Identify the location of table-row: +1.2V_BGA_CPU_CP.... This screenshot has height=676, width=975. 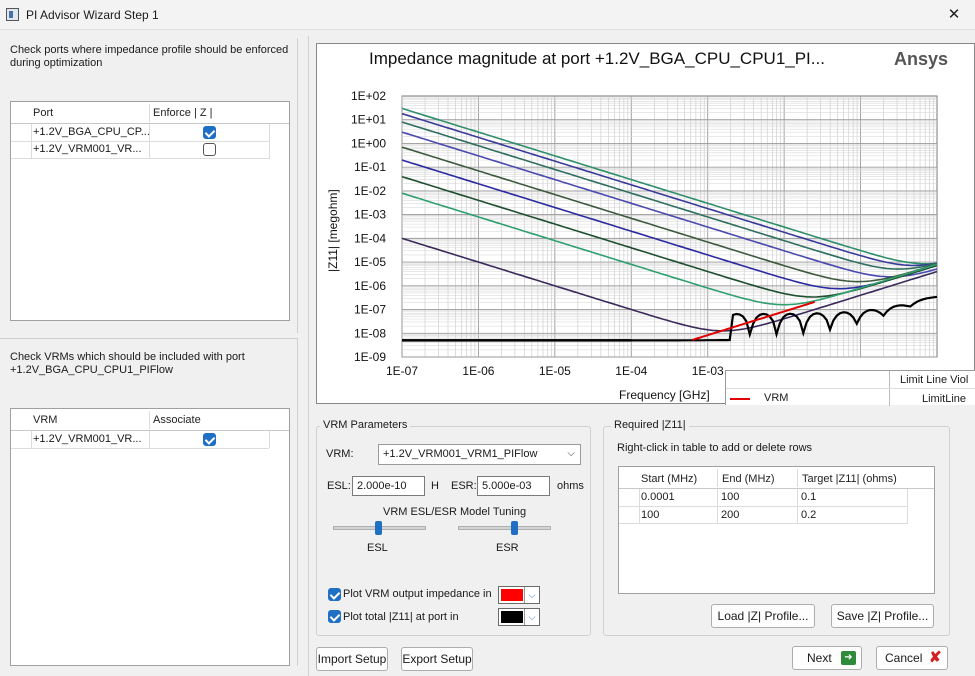
(140, 132).